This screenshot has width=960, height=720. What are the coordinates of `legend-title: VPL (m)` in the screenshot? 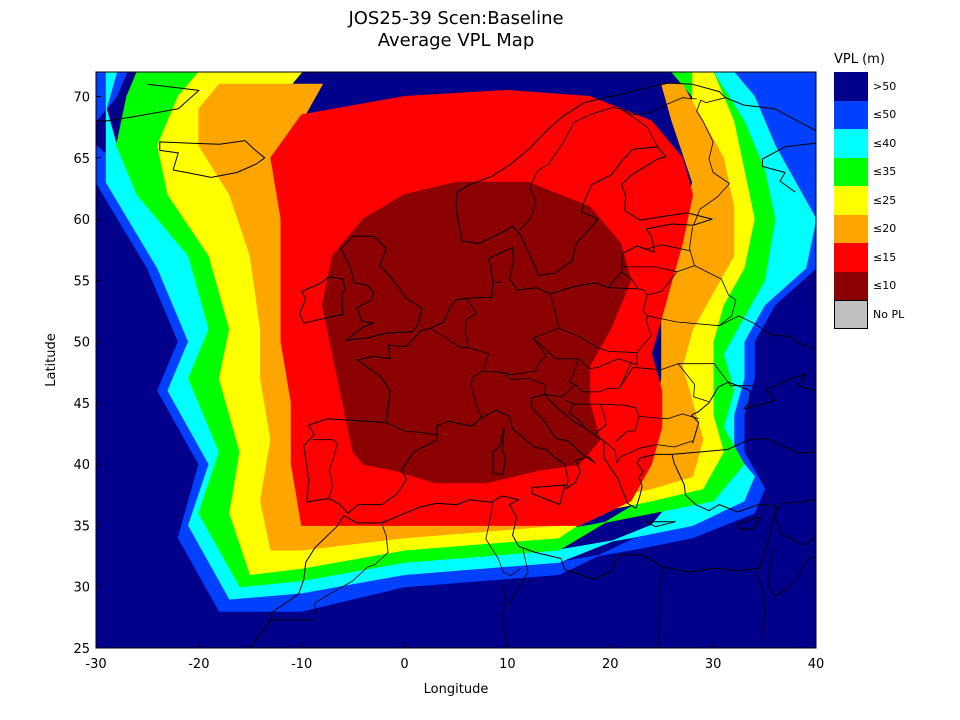 It's located at (859, 59).